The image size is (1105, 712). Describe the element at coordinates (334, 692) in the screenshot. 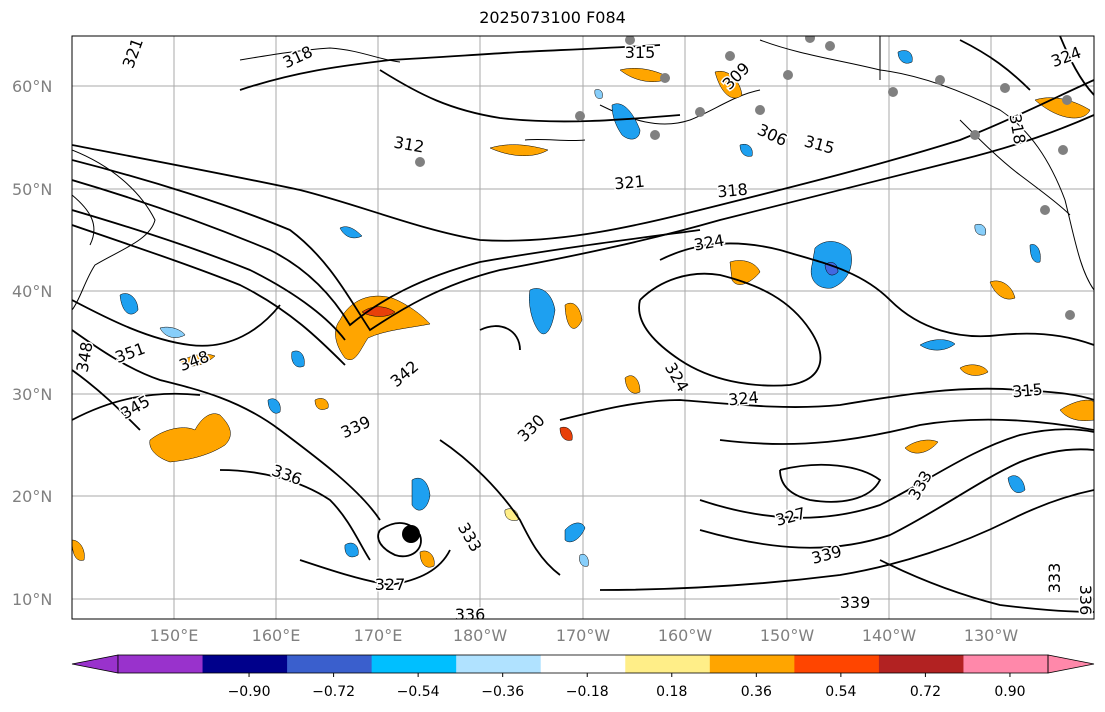

I see `colorbar-tick-label: −0.72` at that location.